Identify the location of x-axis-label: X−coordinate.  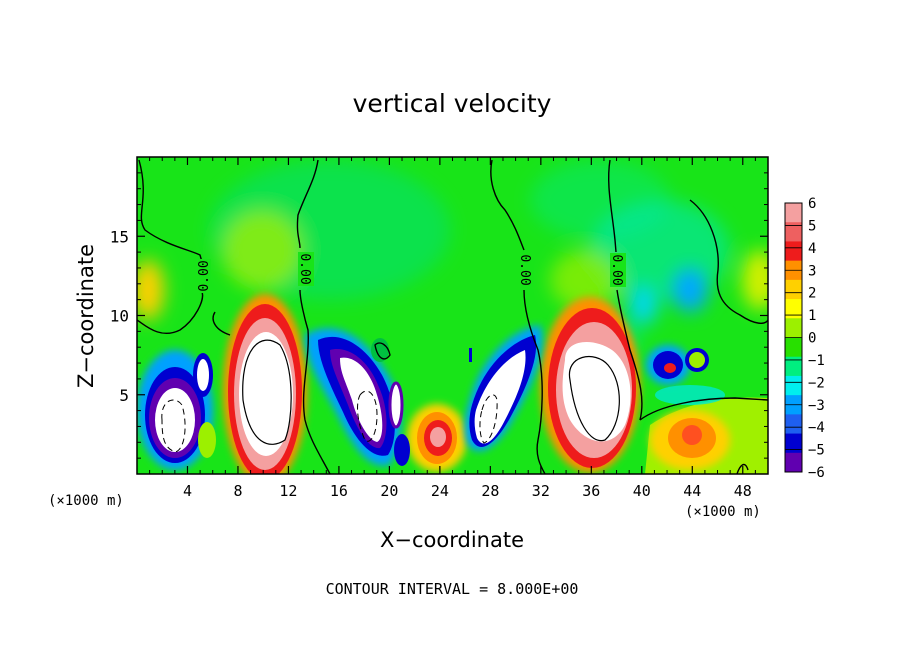
(452, 540).